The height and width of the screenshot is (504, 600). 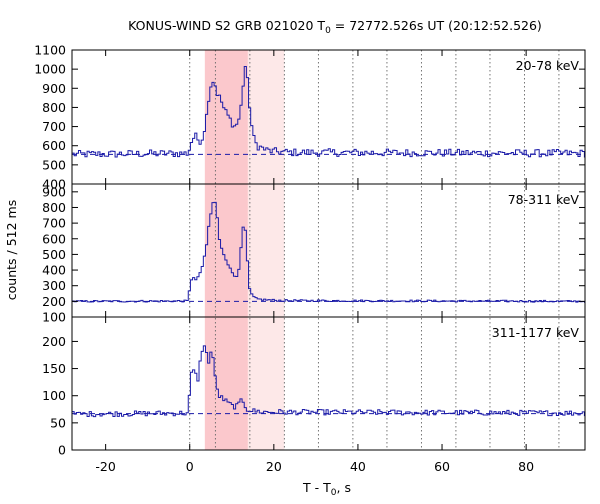 What do you see at coordinates (54, 145) in the screenshot?
I see `panel-1-ytick-label-2: 600` at bounding box center [54, 145].